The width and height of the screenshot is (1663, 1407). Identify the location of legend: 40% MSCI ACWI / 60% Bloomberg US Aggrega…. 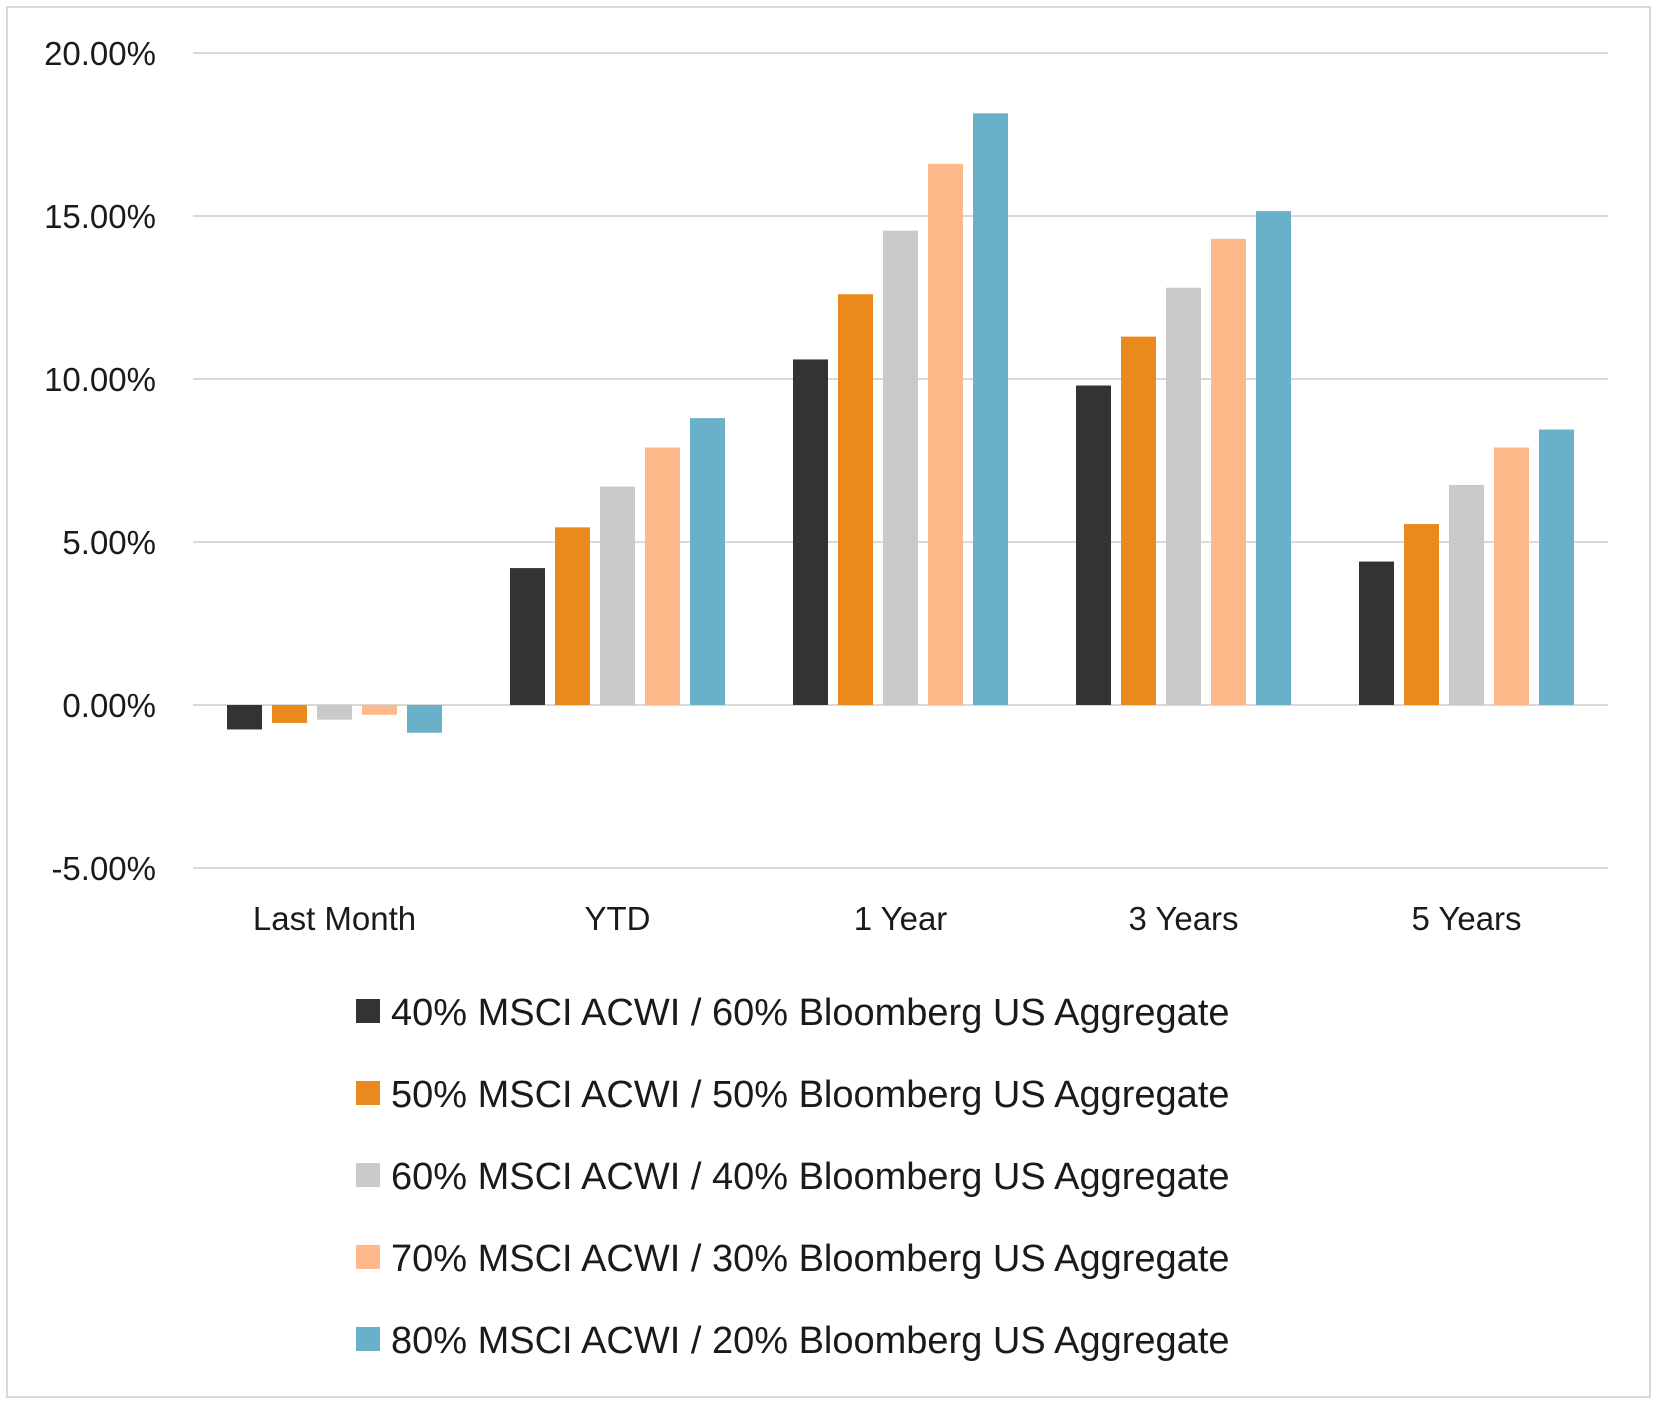
(793, 1177).